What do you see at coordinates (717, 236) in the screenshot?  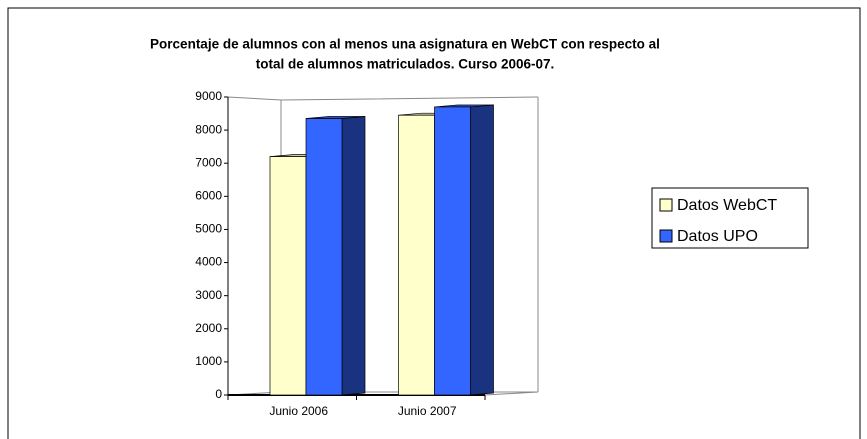 I see `legend-label: Datos UPO` at bounding box center [717, 236].